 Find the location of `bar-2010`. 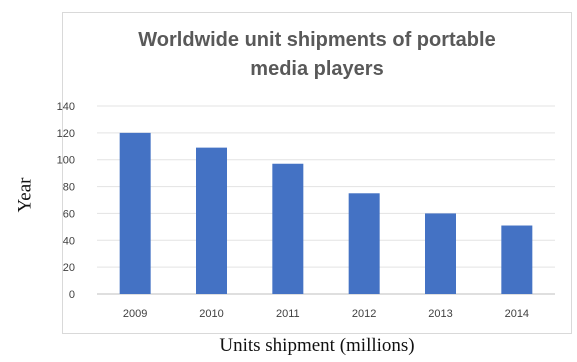

bar-2010 is located at coordinates (211, 220).